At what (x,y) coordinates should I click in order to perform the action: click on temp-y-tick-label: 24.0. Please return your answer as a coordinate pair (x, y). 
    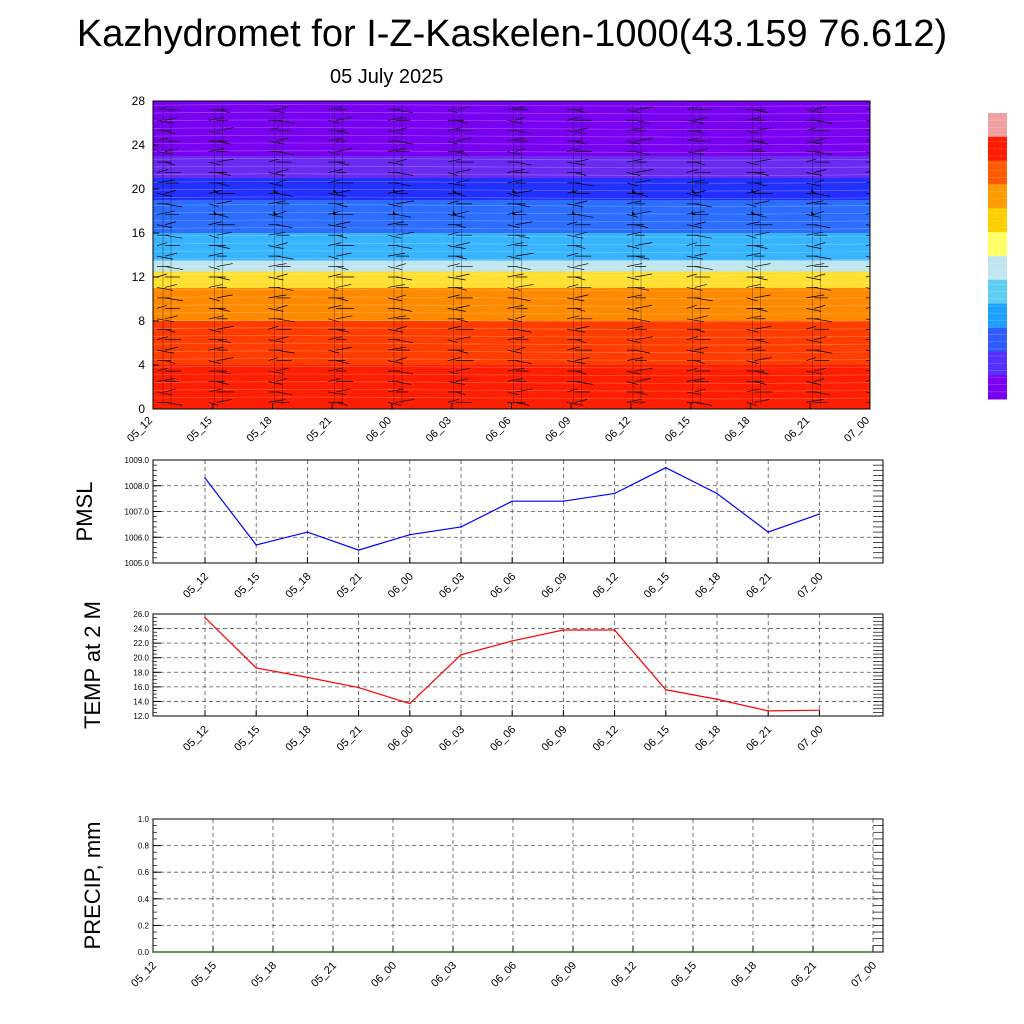
    Looking at the image, I should click on (141, 629).